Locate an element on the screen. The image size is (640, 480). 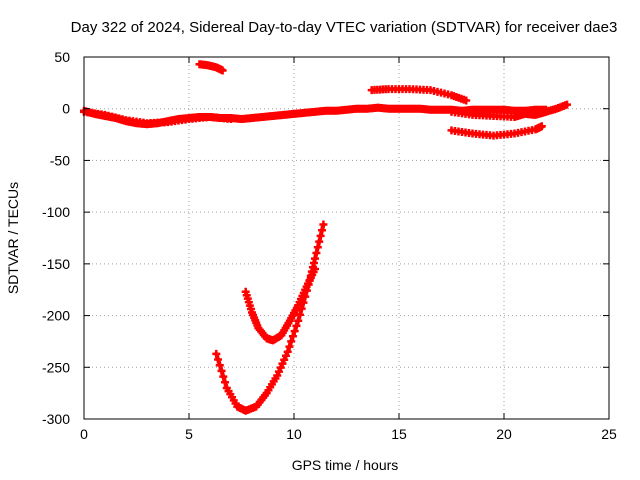
y-tick-label: 50 is located at coordinates (62, 57).